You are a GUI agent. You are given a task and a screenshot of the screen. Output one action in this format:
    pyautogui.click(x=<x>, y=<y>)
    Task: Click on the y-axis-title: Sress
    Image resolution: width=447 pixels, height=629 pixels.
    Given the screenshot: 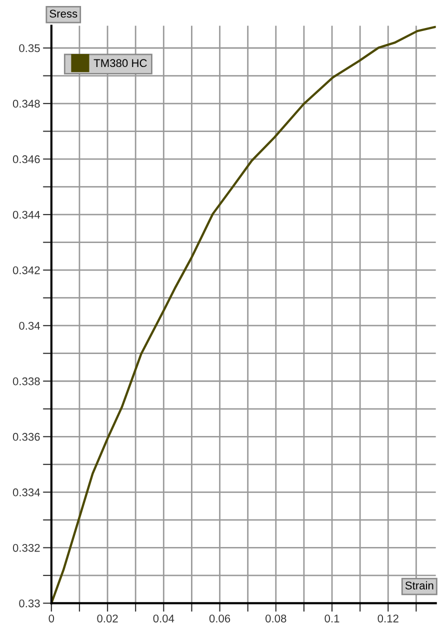 What is the action you would take?
    pyautogui.click(x=64, y=14)
    